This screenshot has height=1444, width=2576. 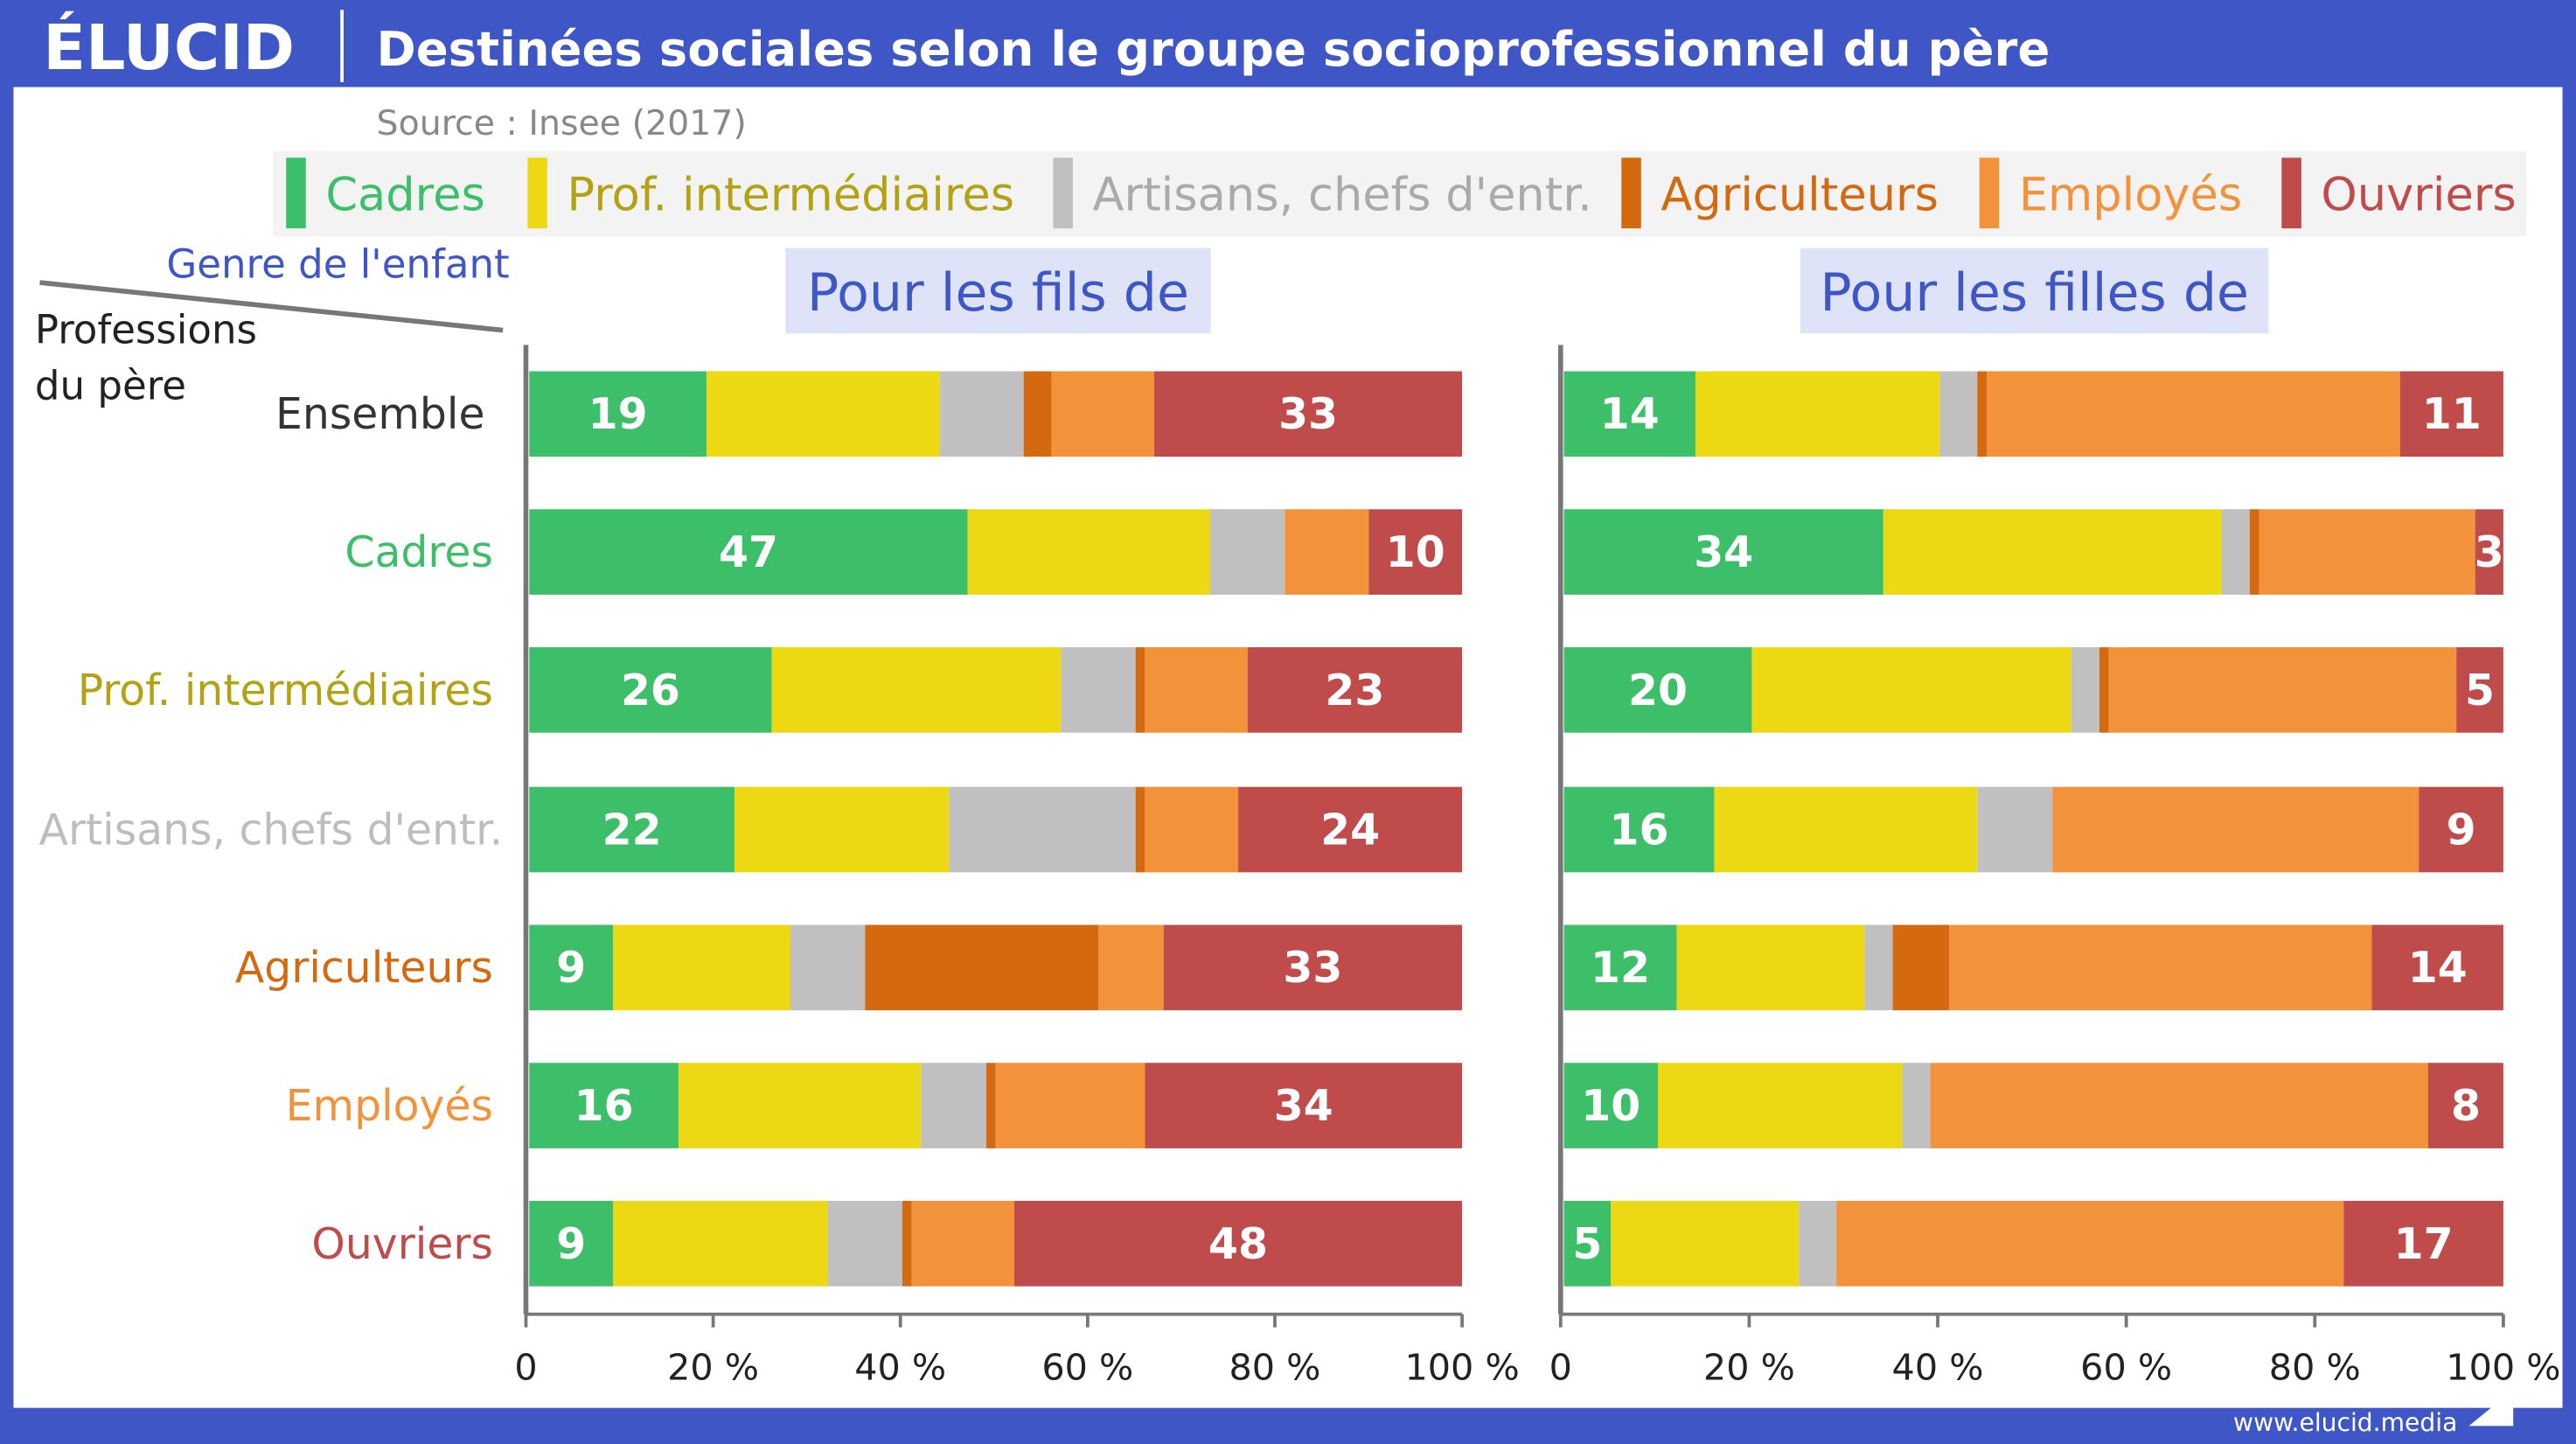 I want to click on logo: ÉLUCID, so click(x=169, y=47).